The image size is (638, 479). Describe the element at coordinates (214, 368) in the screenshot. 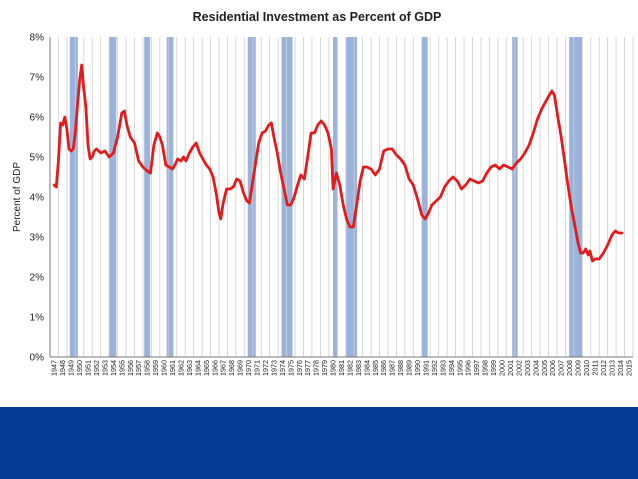

I see `x-tick-label: 1966` at that location.